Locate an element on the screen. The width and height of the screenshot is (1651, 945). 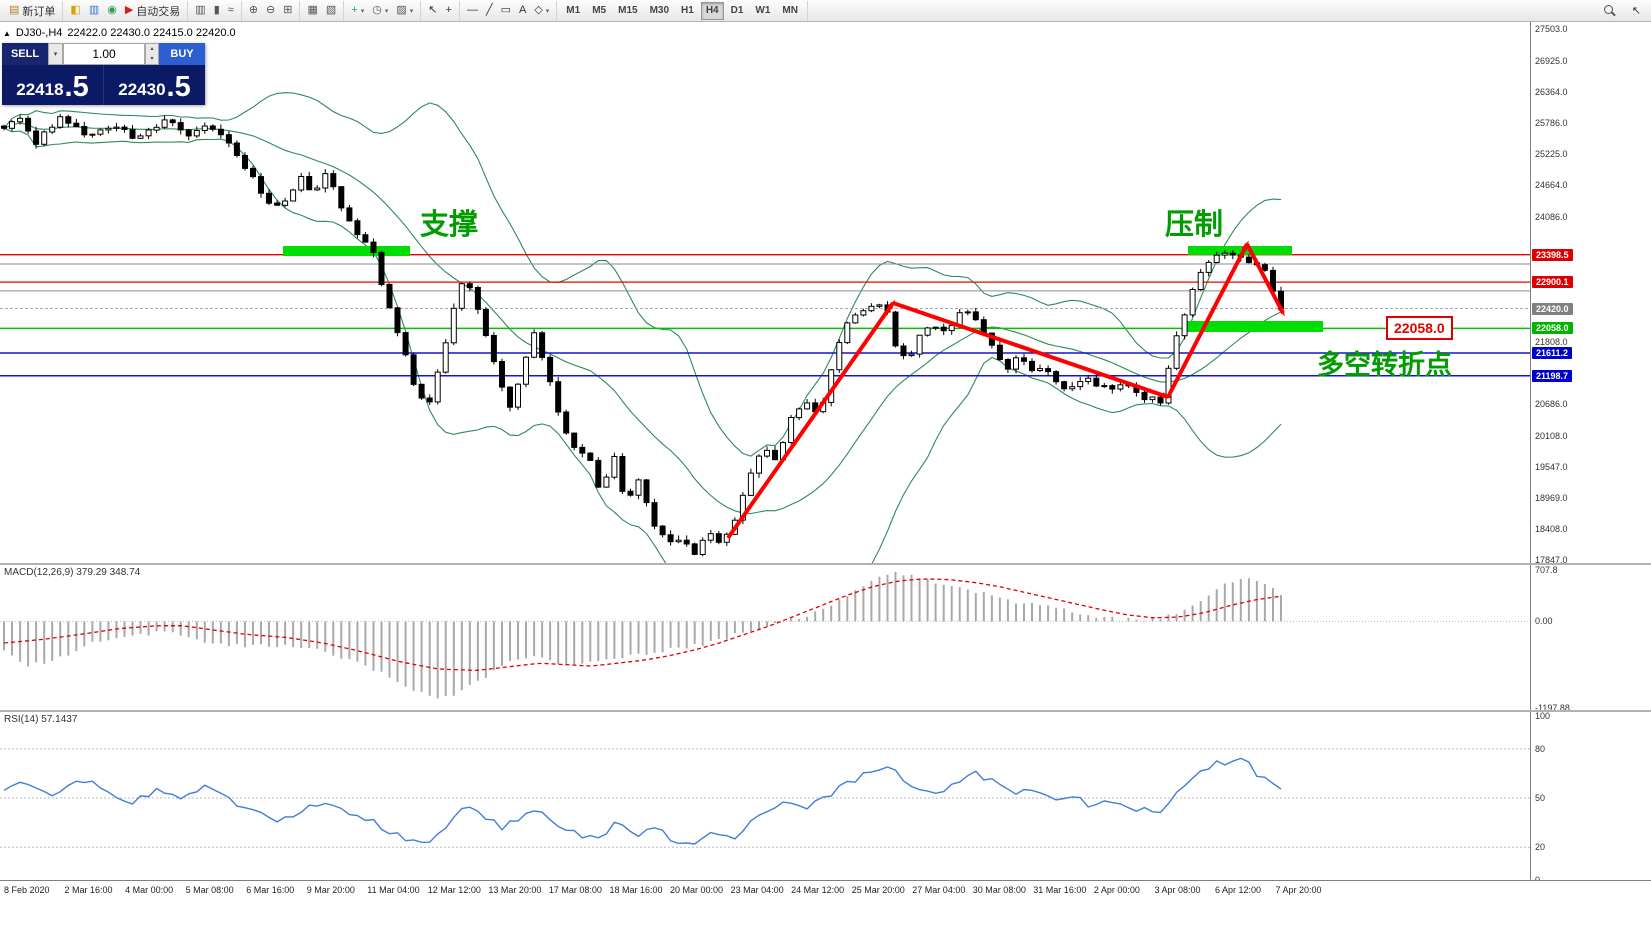
timeframe-m15: M15 is located at coordinates (628, 10).